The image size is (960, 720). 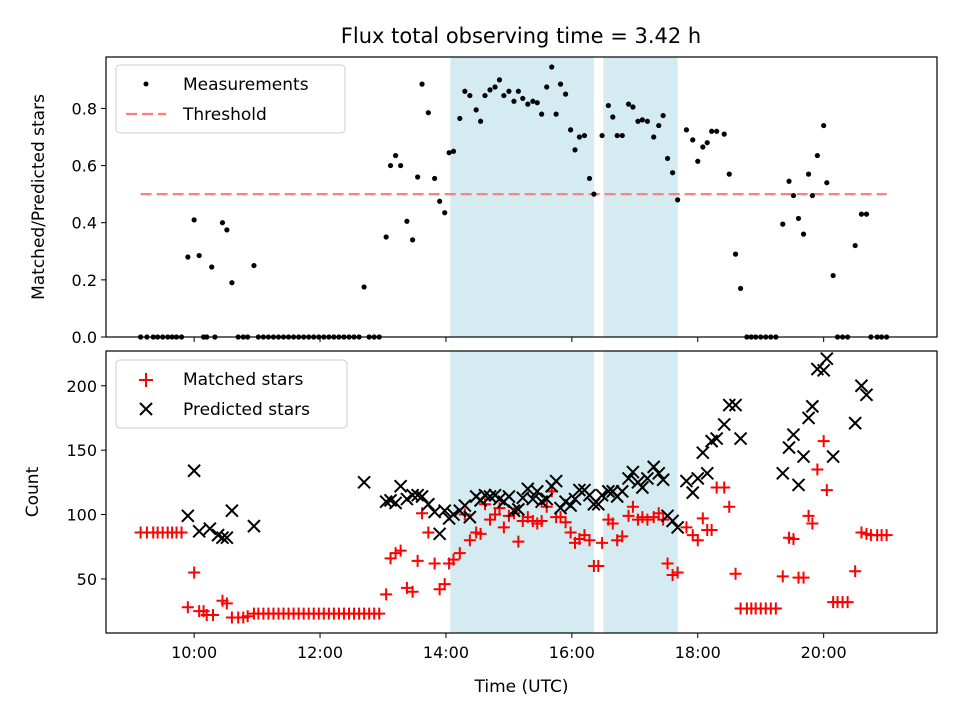 What do you see at coordinates (84, 280) in the screenshot?
I see `y-tick-label: 0.2` at bounding box center [84, 280].